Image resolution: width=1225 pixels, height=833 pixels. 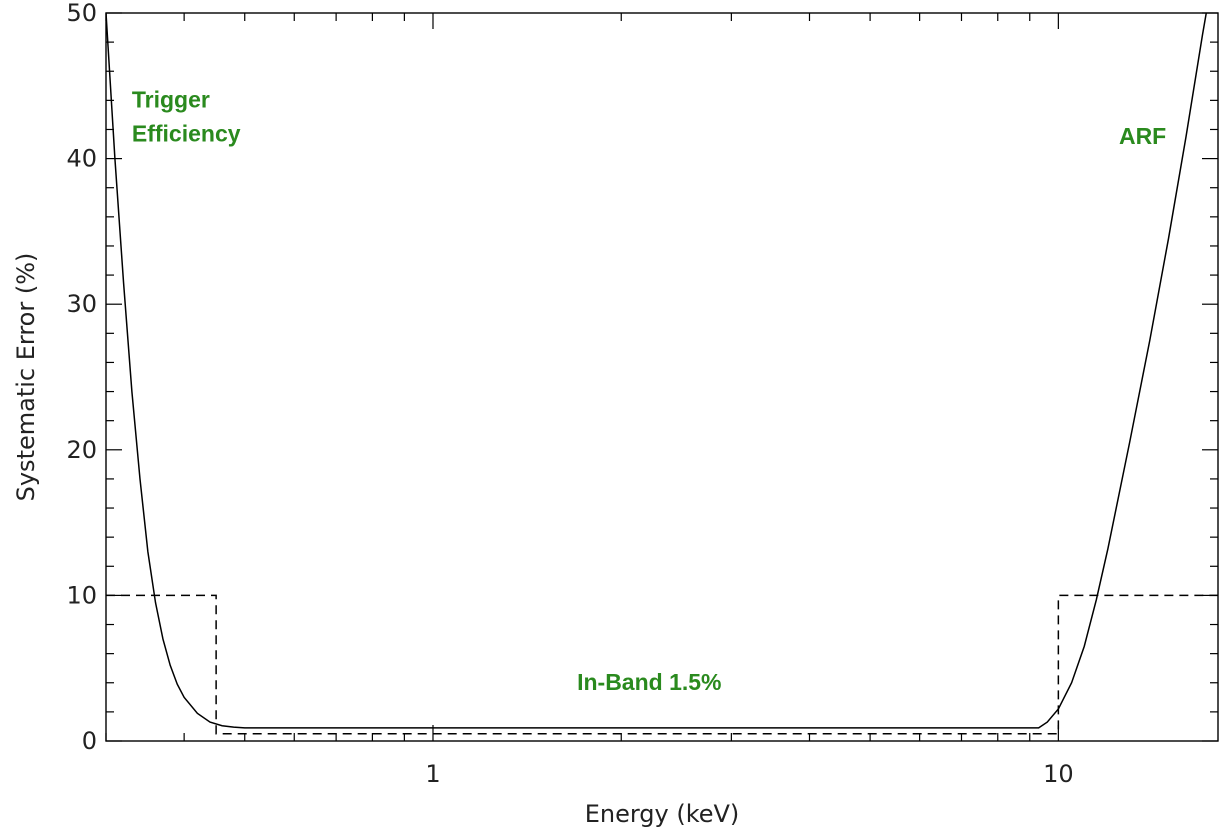 What do you see at coordinates (81, 595) in the screenshot?
I see `y-tick-label: 10` at bounding box center [81, 595].